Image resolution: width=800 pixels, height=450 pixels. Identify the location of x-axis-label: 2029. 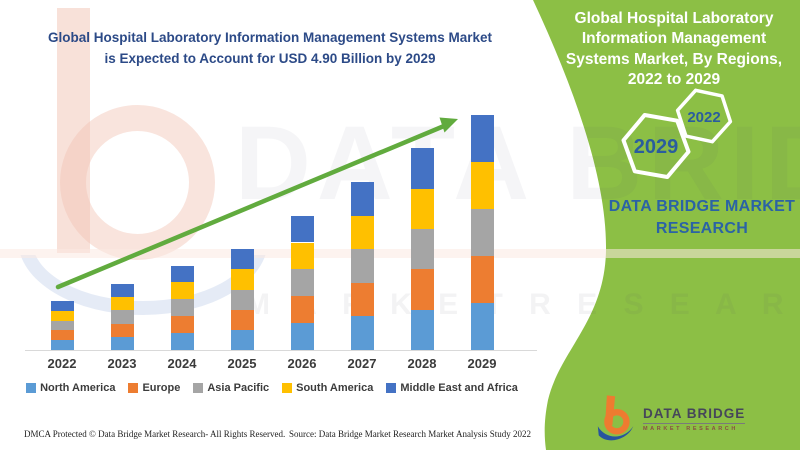
(482, 363).